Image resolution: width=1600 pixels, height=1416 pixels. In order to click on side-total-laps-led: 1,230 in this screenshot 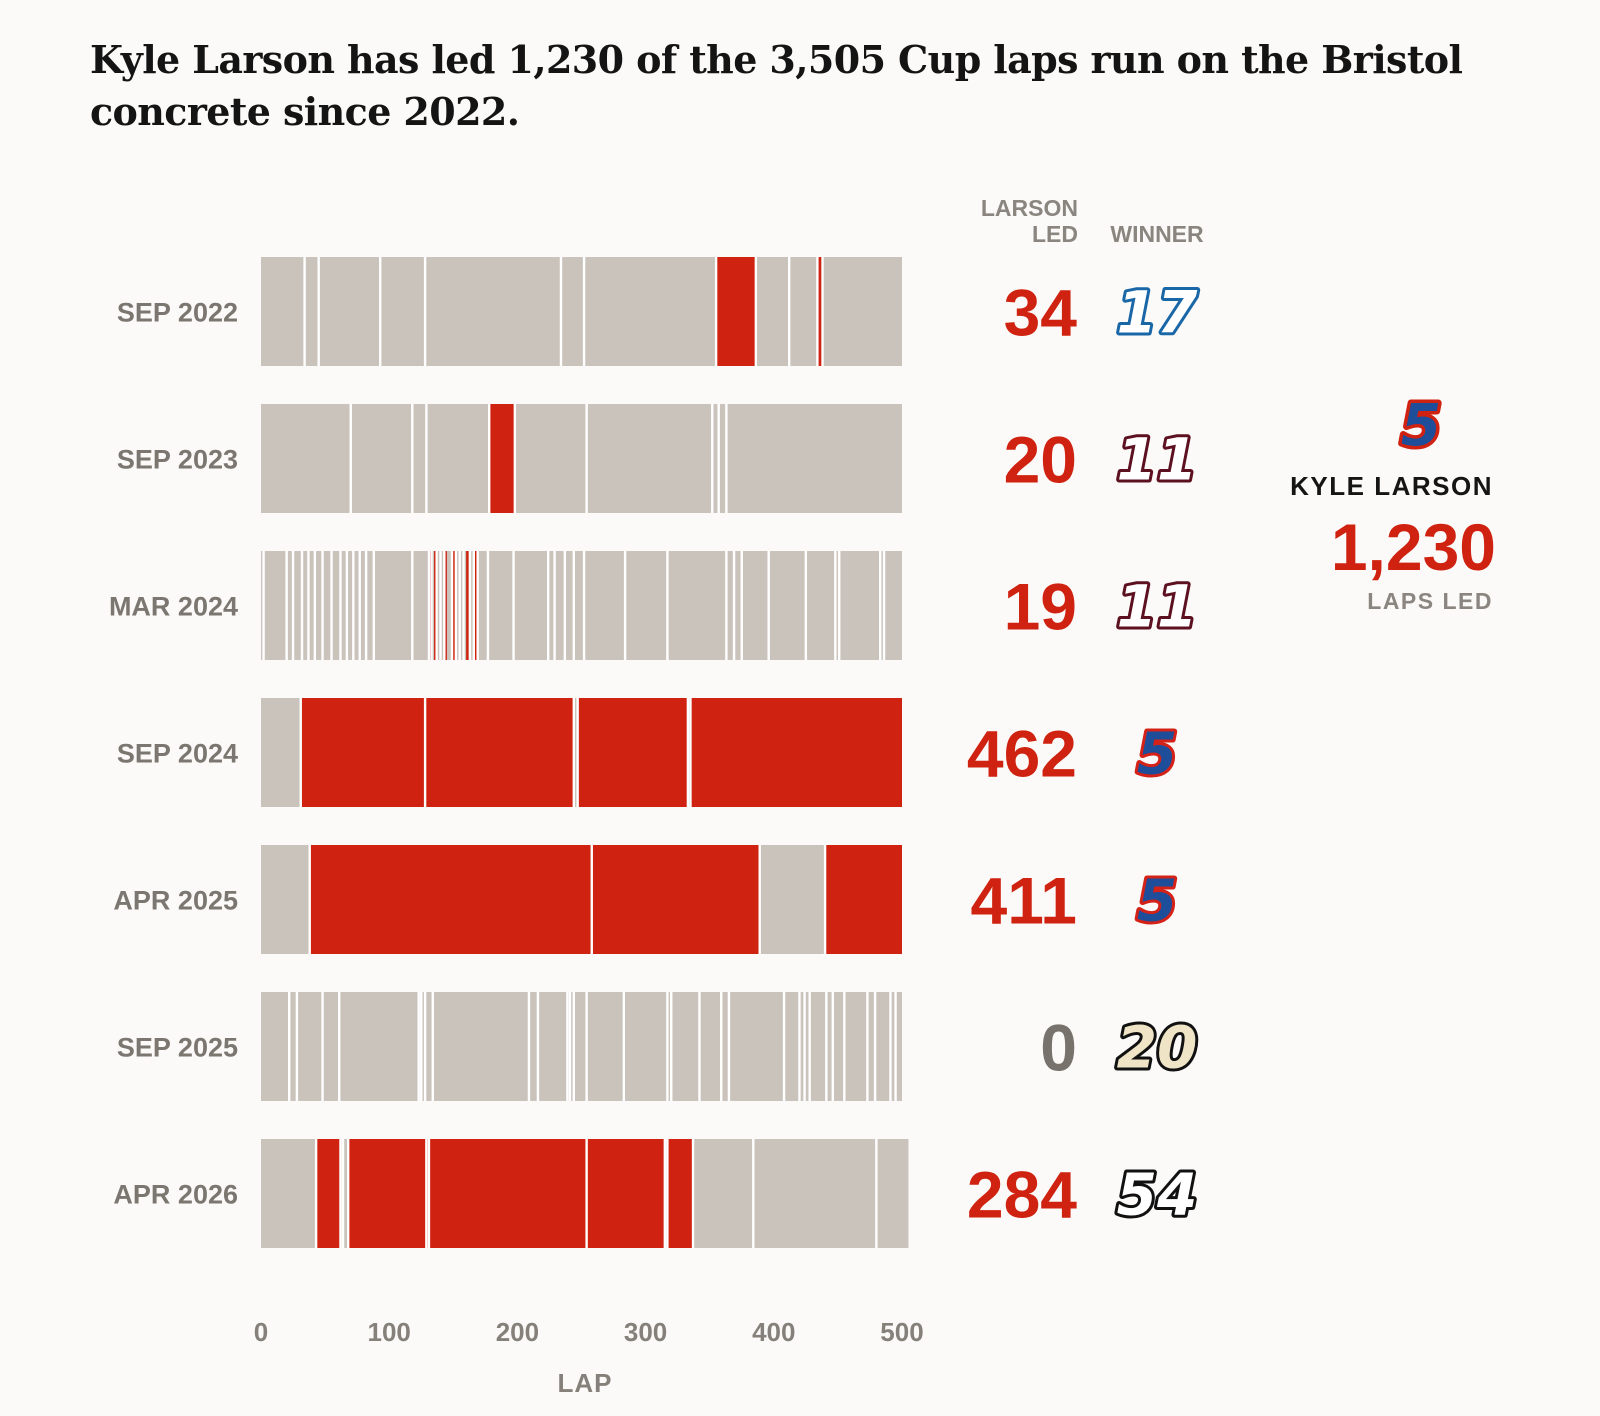, I will do `click(1413, 547)`.